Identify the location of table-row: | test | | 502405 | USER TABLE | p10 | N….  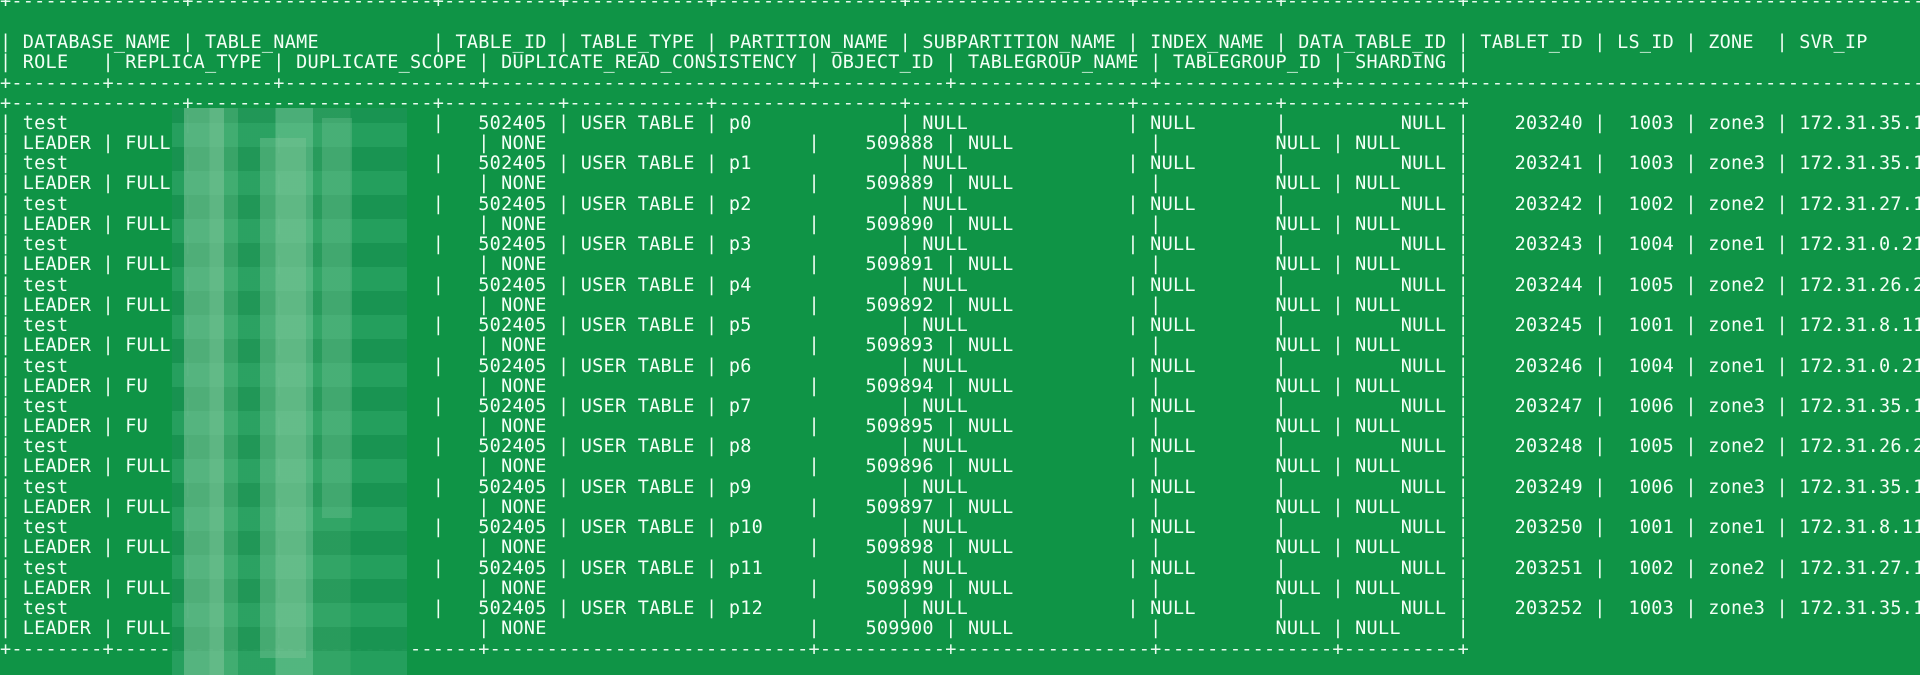
(960, 527).